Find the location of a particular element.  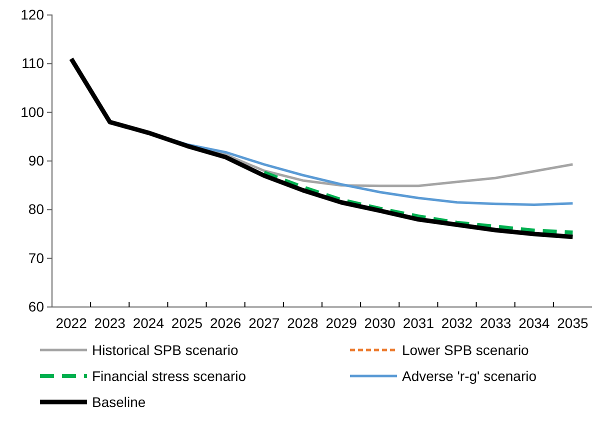

y-tick-label: 60 is located at coordinates (36, 306).